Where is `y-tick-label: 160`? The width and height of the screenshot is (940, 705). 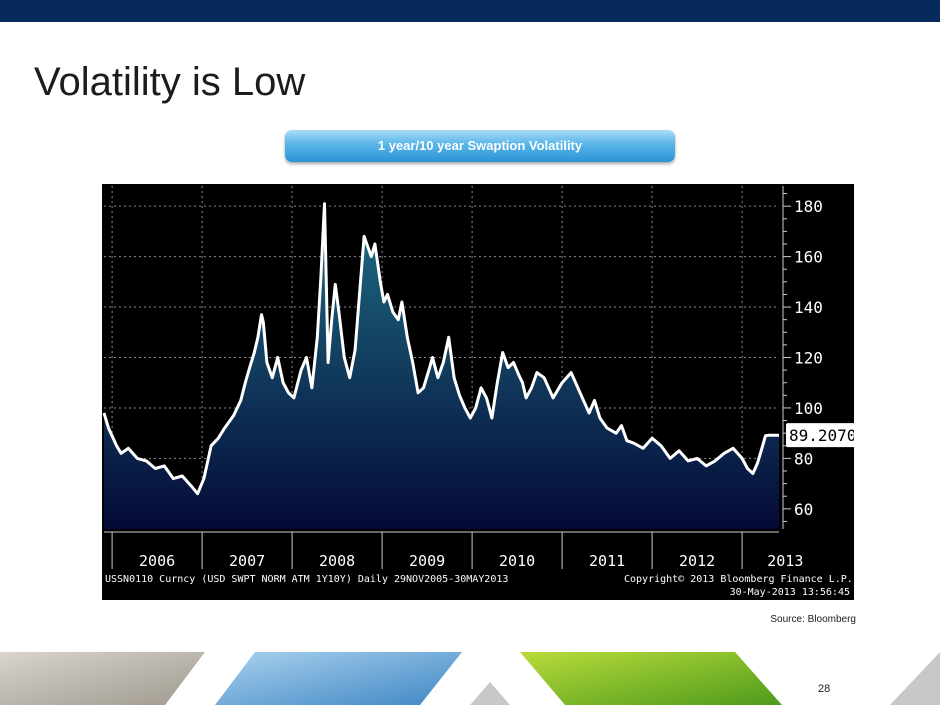
y-tick-label: 160 is located at coordinates (808, 257).